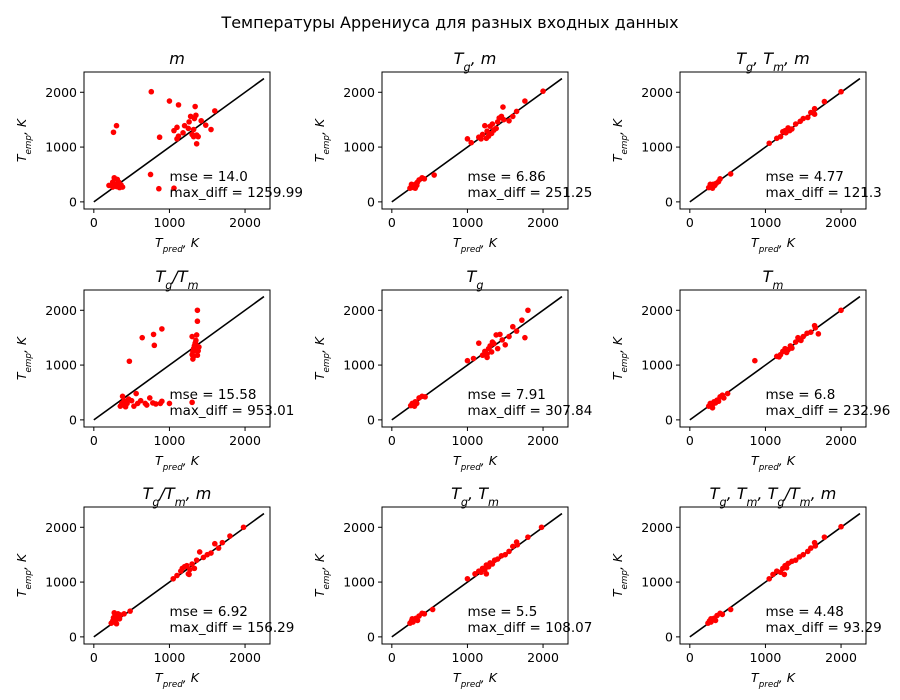  Describe the element at coordinates (177, 58) in the screenshot. I see `subplot-title: m` at that location.